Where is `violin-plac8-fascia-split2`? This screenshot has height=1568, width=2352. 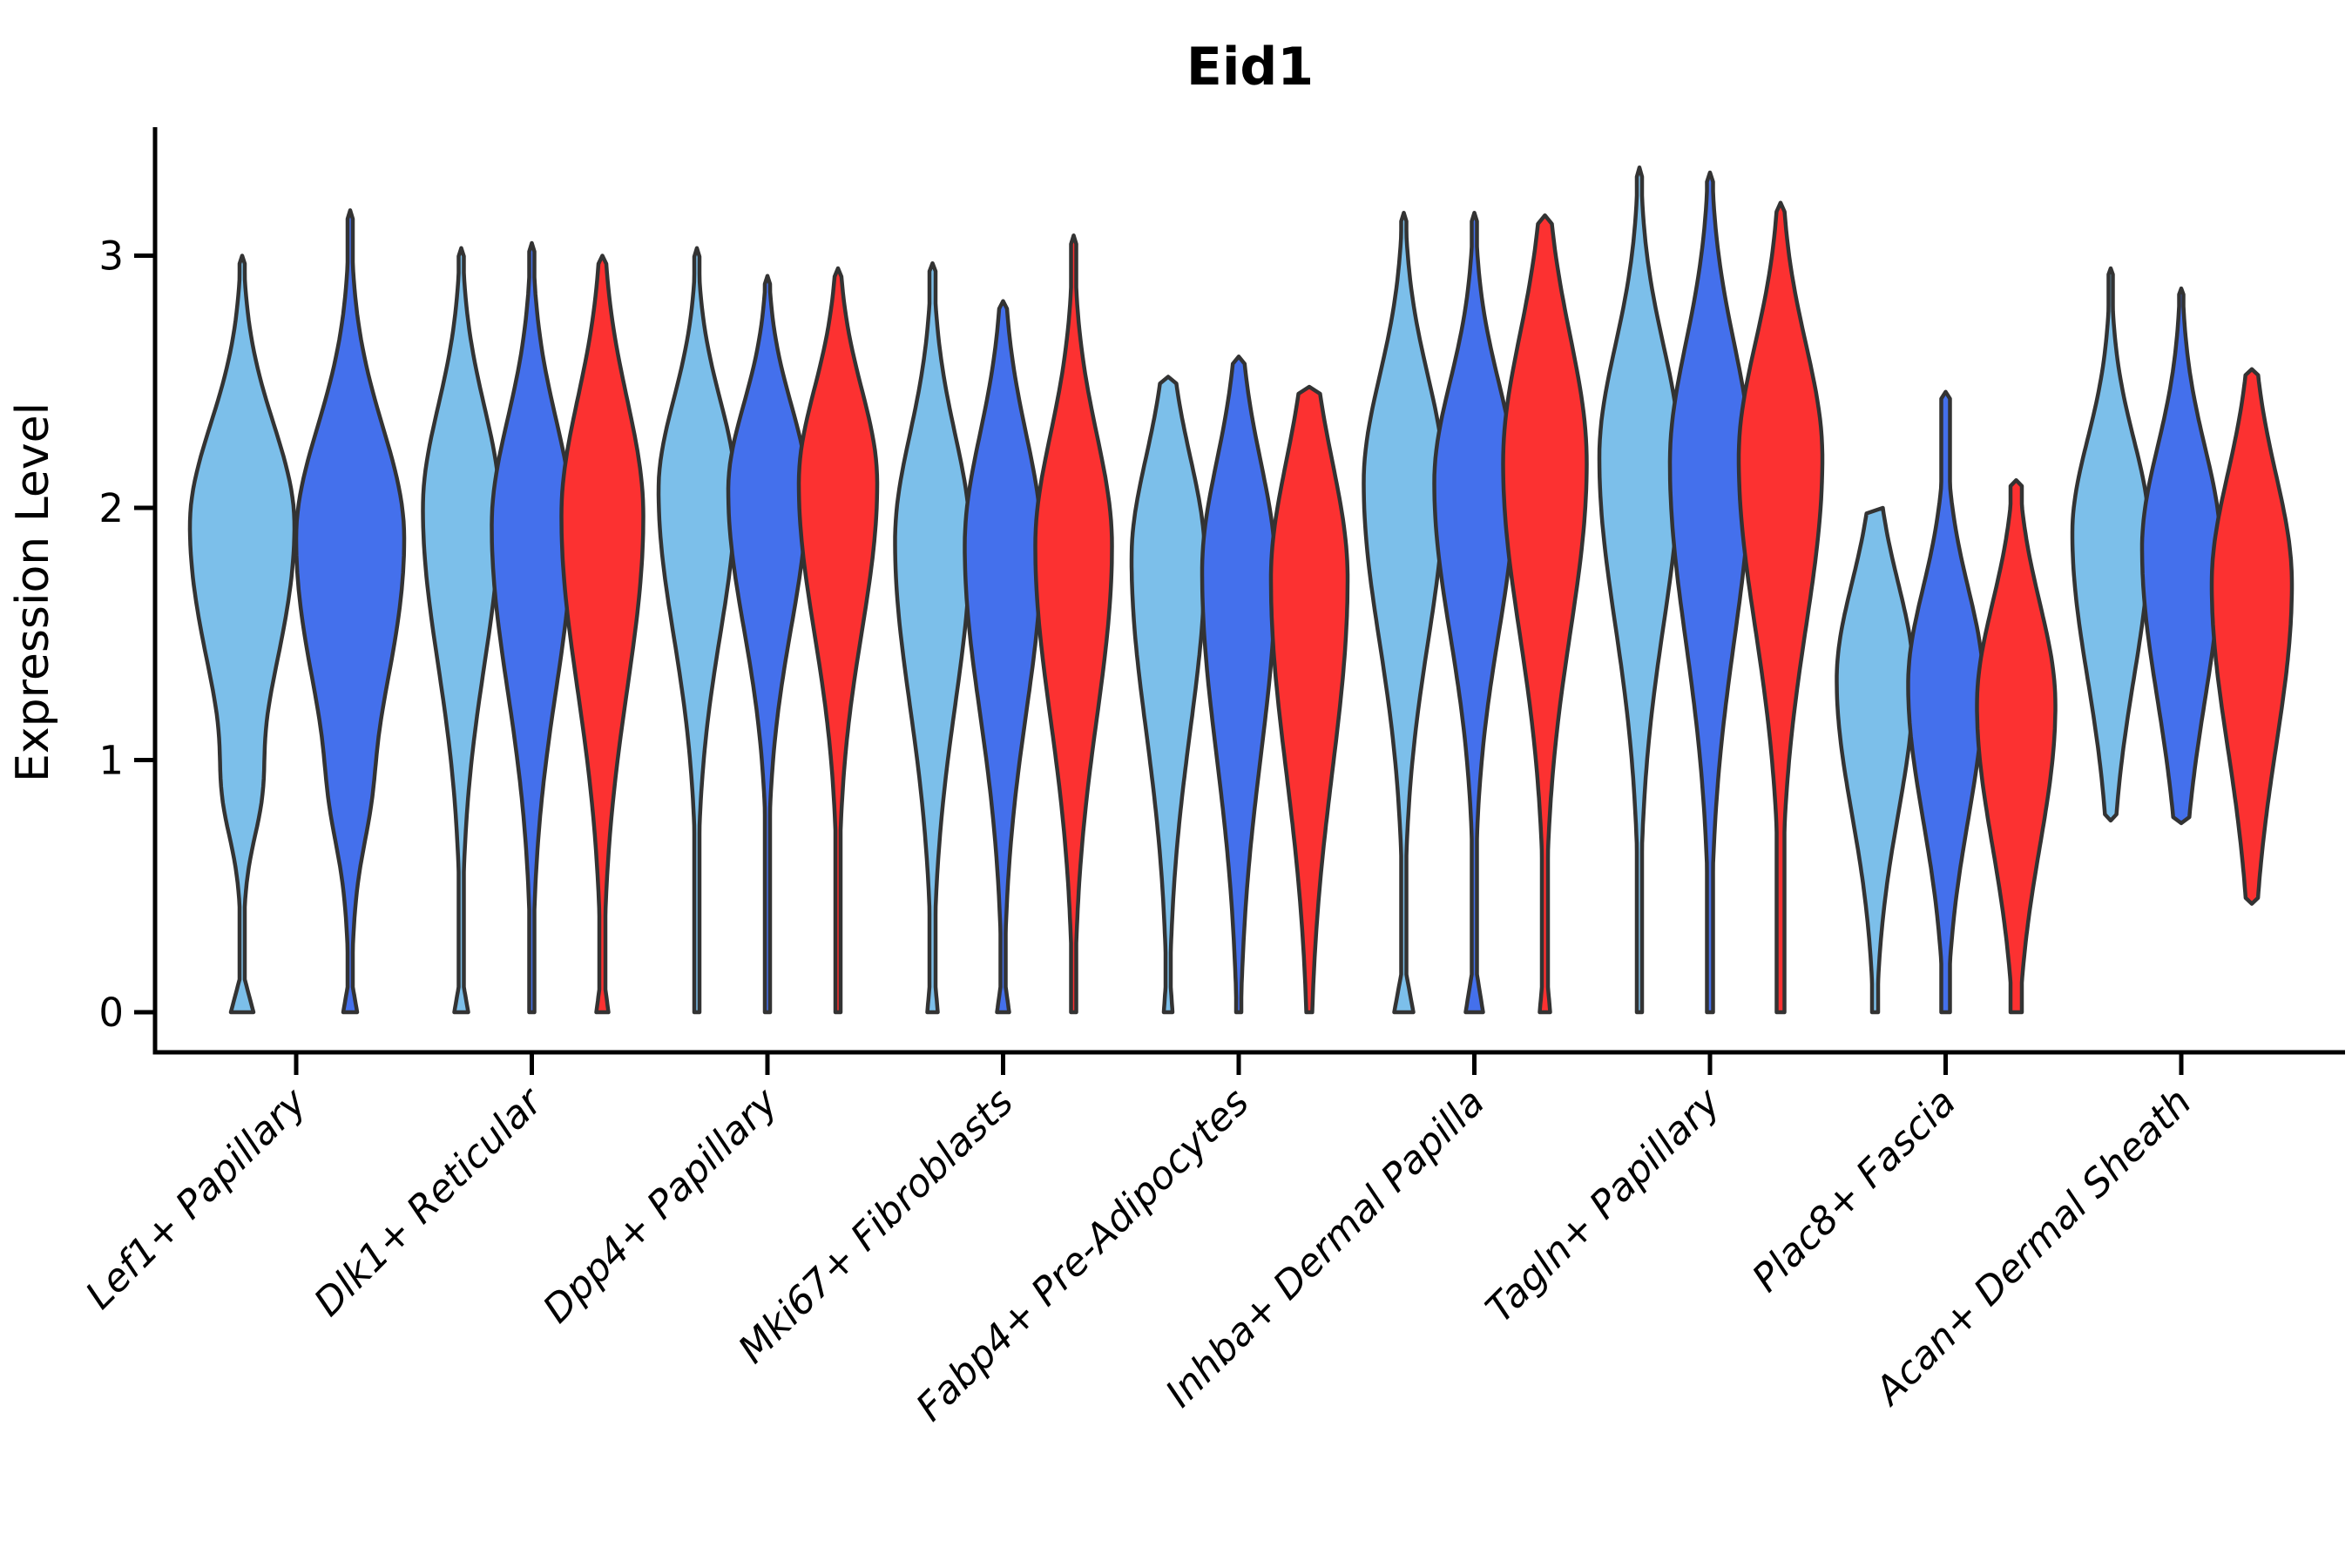
violin-plac8-fascia-split2 is located at coordinates (1945, 702).